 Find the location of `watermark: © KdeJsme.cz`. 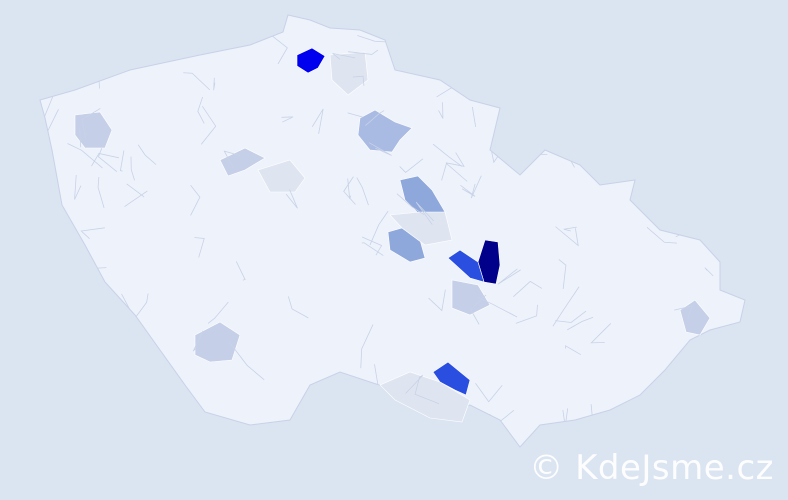

watermark: © KdeJsme.cz is located at coordinates (651, 468).